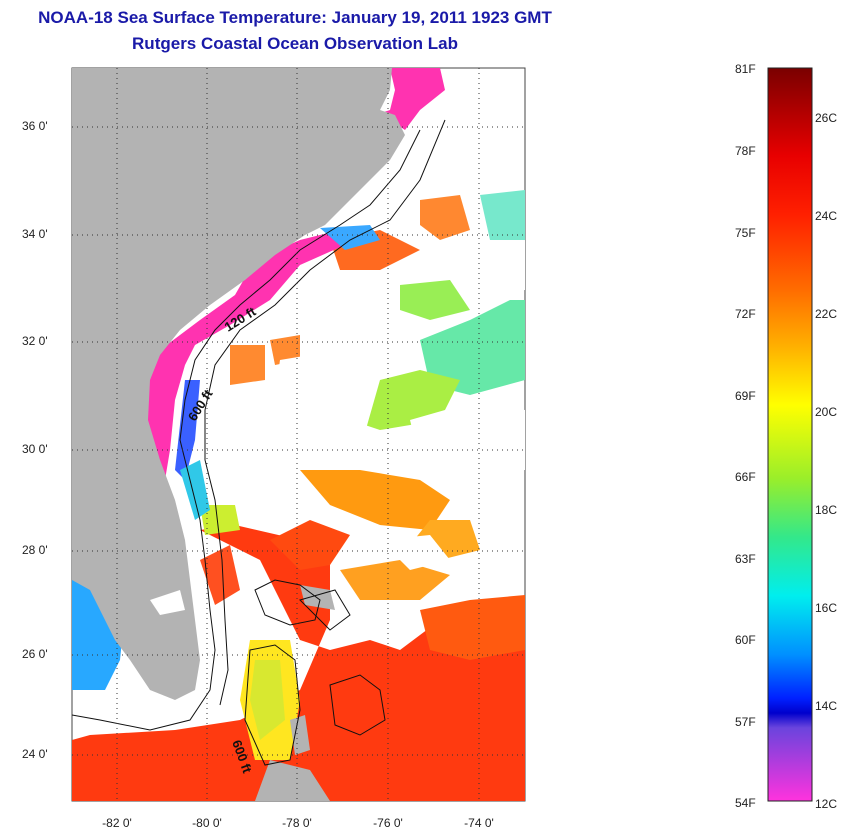  What do you see at coordinates (117, 823) in the screenshot?
I see `lon-tick-label: -82 0'` at bounding box center [117, 823].